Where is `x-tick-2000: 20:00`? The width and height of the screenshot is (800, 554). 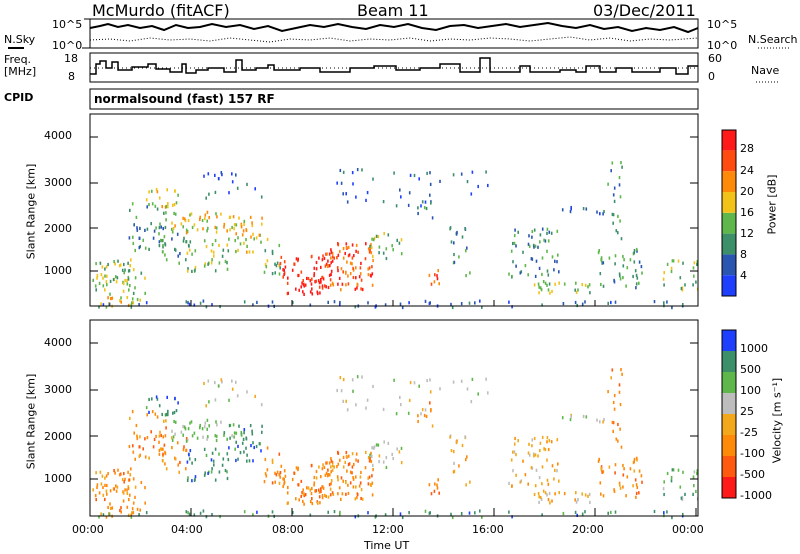 x-tick-2000: 20:00 is located at coordinates (588, 529).